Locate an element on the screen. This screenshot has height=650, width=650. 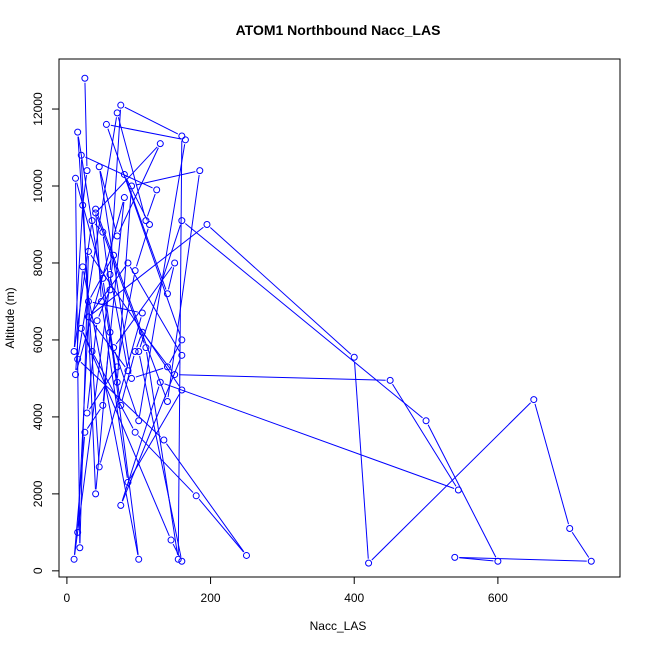
y-tick-label: 6000 is located at coordinates (38, 339).